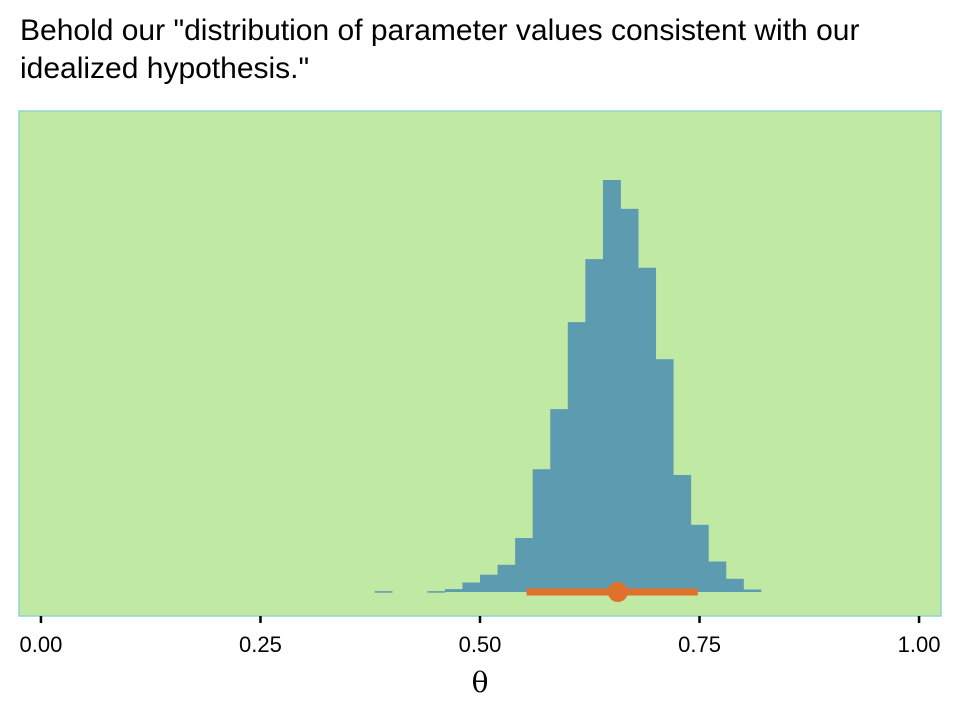  What do you see at coordinates (260, 644) in the screenshot?
I see `x-tick-label: 0.25` at bounding box center [260, 644].